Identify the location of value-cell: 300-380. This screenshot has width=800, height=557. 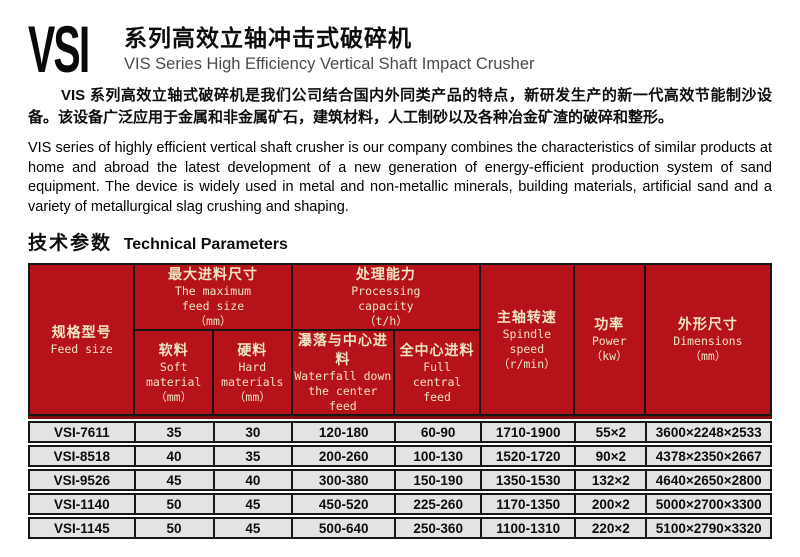
(343, 480).